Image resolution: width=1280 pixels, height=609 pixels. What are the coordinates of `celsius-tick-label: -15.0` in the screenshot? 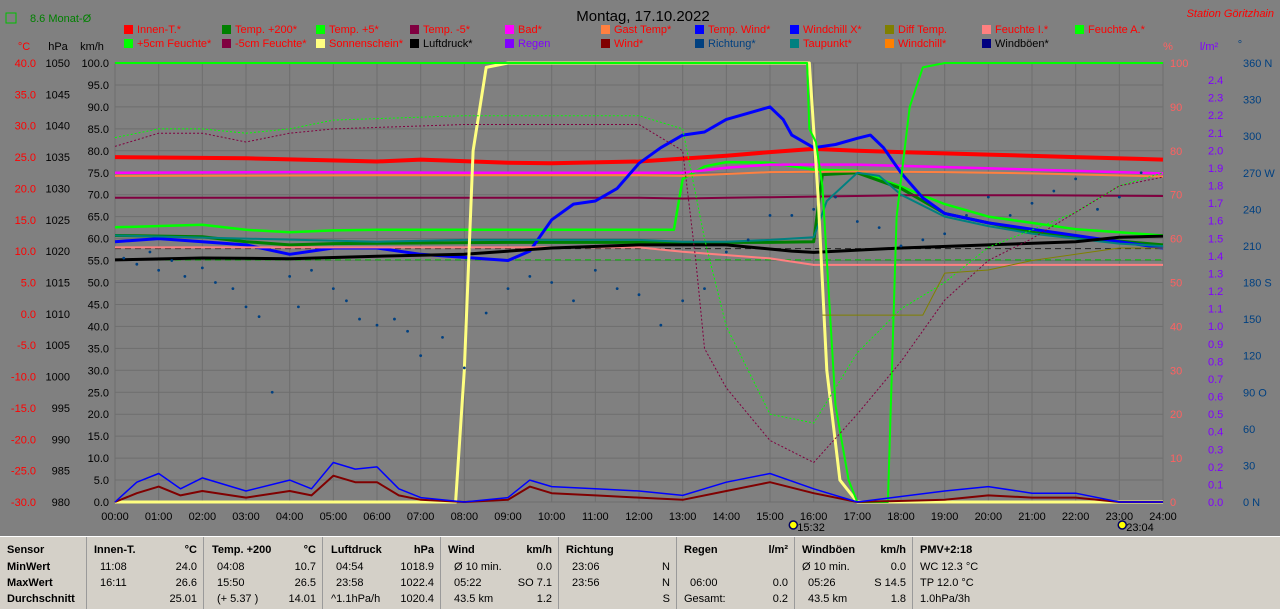 It's located at (23, 409).